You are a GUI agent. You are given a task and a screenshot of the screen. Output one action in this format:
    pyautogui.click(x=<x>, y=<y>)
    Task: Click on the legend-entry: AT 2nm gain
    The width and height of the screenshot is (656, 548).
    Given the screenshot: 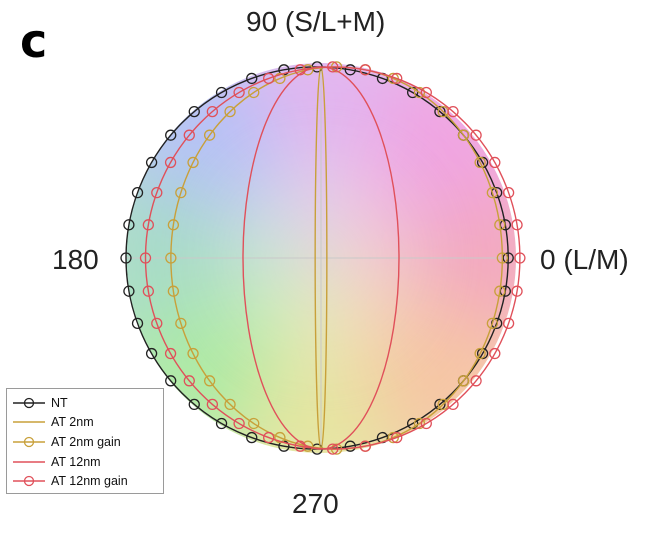 What is the action you would take?
    pyautogui.click(x=87, y=442)
    